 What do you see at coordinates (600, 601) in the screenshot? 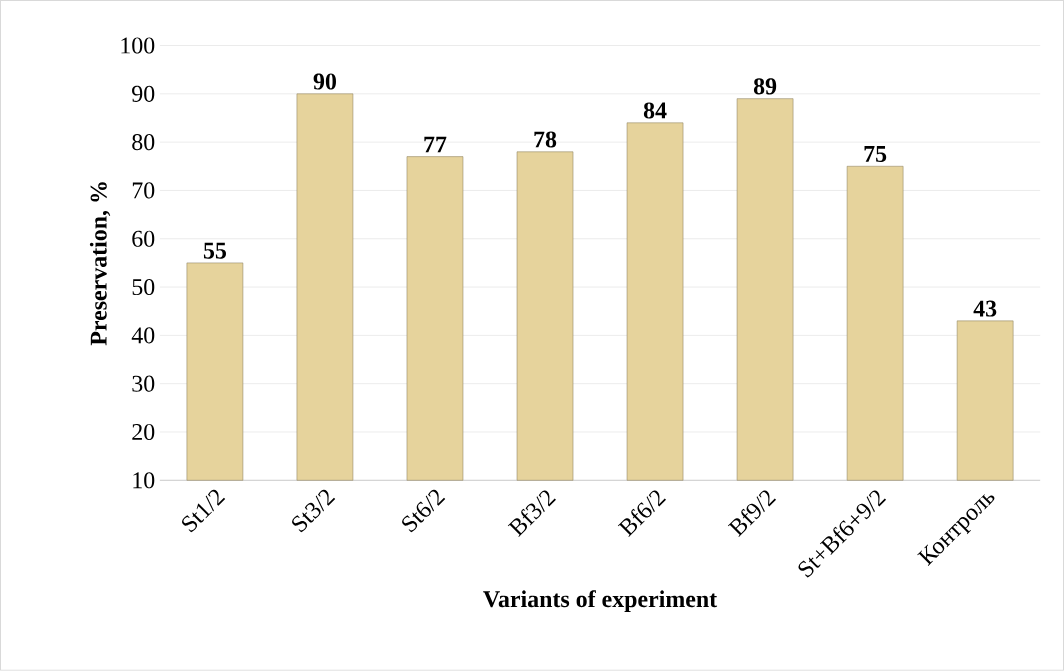
I see `x-axis-title: Variants of experiment` at bounding box center [600, 601].